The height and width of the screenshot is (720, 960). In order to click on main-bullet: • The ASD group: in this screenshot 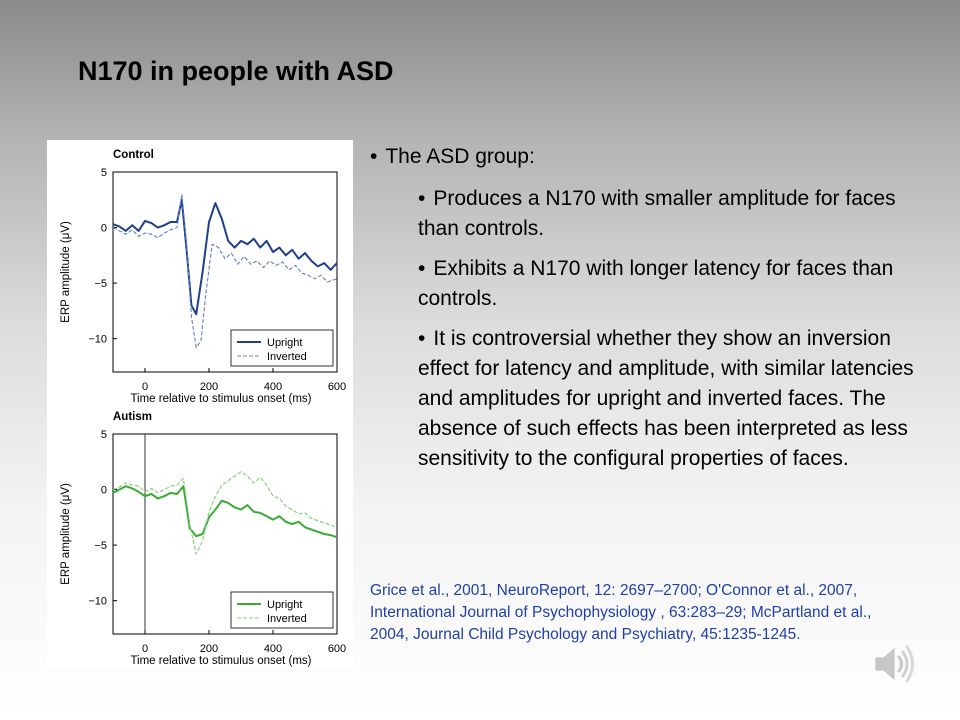, I will do `click(642, 157)`.